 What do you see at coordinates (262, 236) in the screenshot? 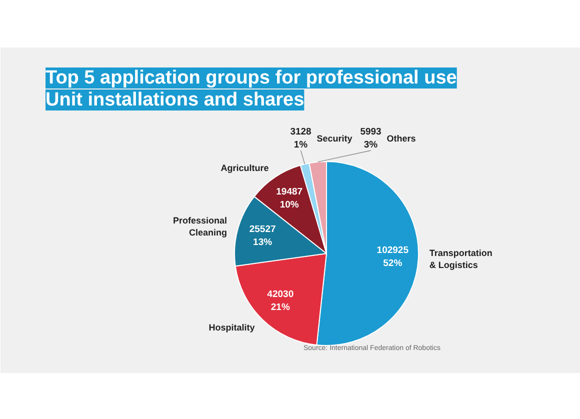
I see `data-label: 25527 13%` at bounding box center [262, 236].